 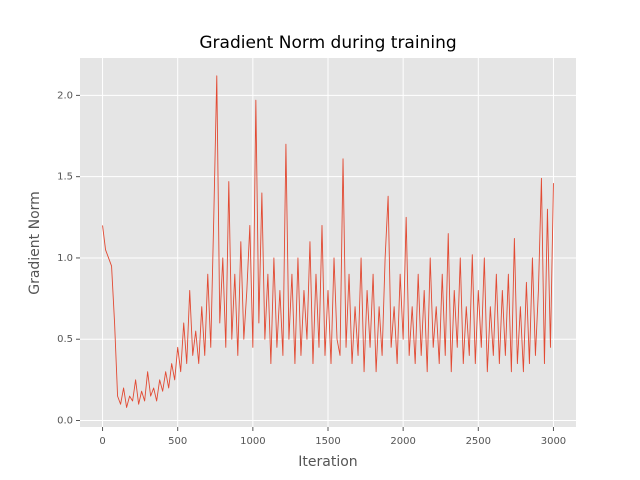 I want to click on y-tick-label: 0.5, so click(x=65, y=339).